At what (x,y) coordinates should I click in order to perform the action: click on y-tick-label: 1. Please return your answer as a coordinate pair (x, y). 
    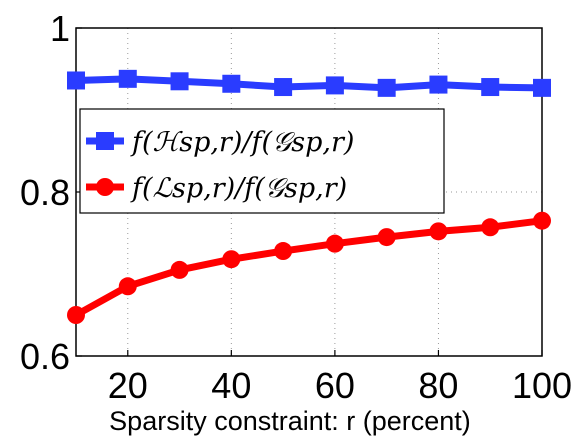
    Looking at the image, I should click on (60, 28).